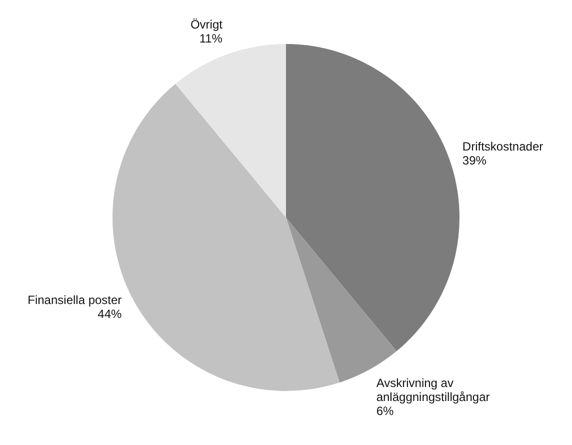  What do you see at coordinates (433, 390) in the screenshot?
I see `slice-label: Avskrivning av anläggningstillgångar` at bounding box center [433, 390].